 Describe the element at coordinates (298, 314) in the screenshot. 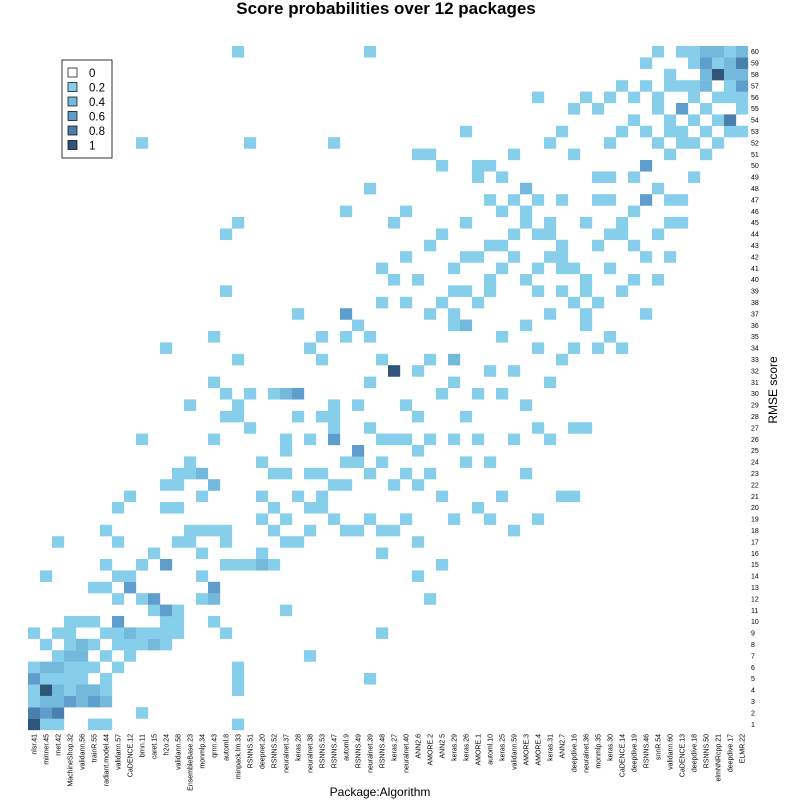

I see `heatmap-cell-keras.28-37` at that location.